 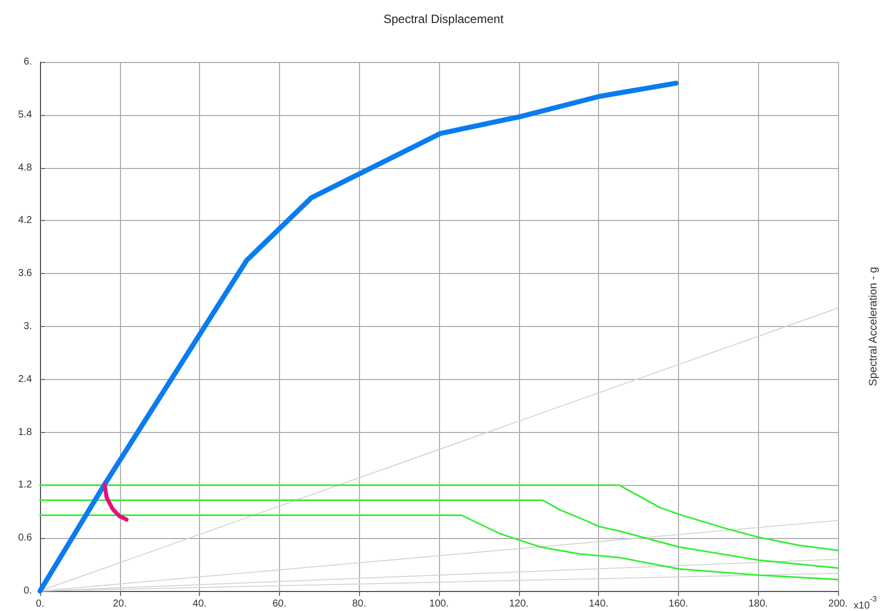 I want to click on y-tick-label: 4.8, so click(x=25, y=168).